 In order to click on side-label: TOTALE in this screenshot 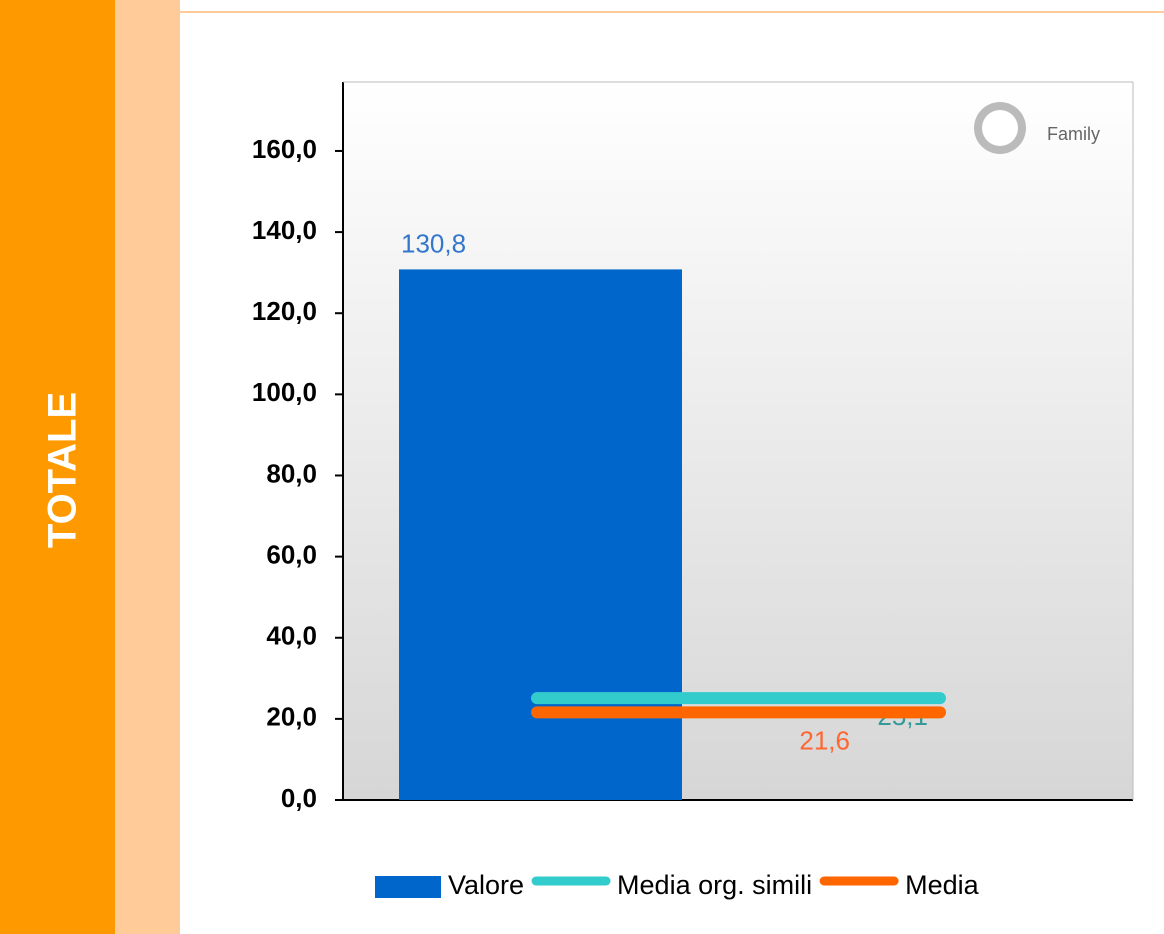, I will do `click(63, 470)`.